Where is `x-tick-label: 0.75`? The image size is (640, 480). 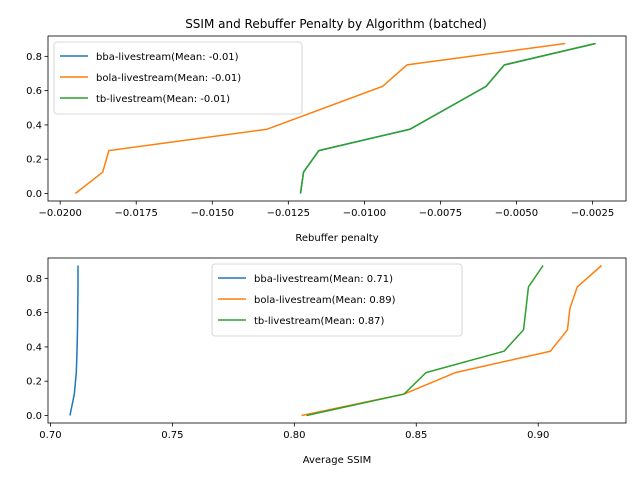
x-tick-label: 0.75 is located at coordinates (172, 435).